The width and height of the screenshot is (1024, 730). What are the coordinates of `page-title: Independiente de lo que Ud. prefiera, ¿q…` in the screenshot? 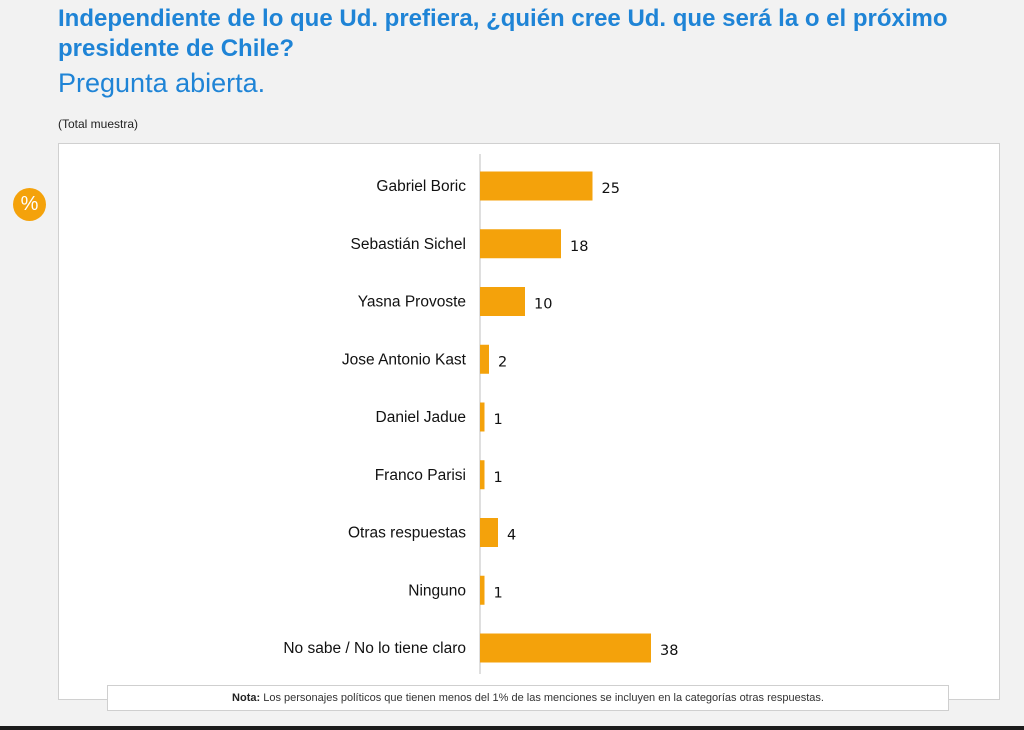 It's located at (508, 34).